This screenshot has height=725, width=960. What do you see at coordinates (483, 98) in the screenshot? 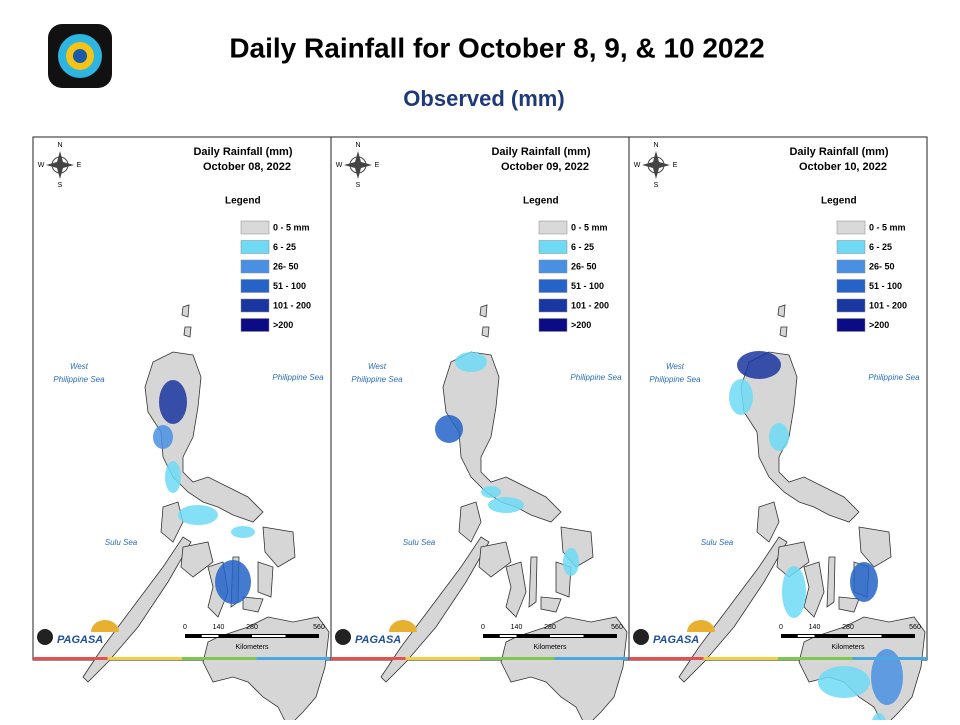
I see `slide-subtitle: Observed (mm)` at bounding box center [483, 98].